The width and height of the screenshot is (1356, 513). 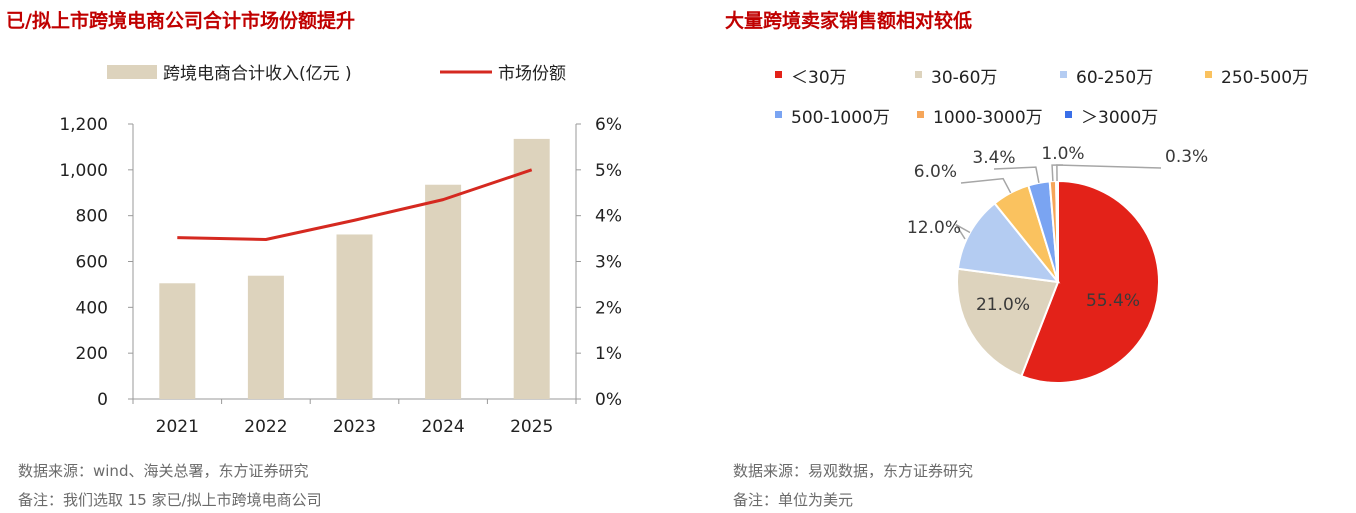 I want to click on y-left-tick-label: 400, so click(x=92, y=308).